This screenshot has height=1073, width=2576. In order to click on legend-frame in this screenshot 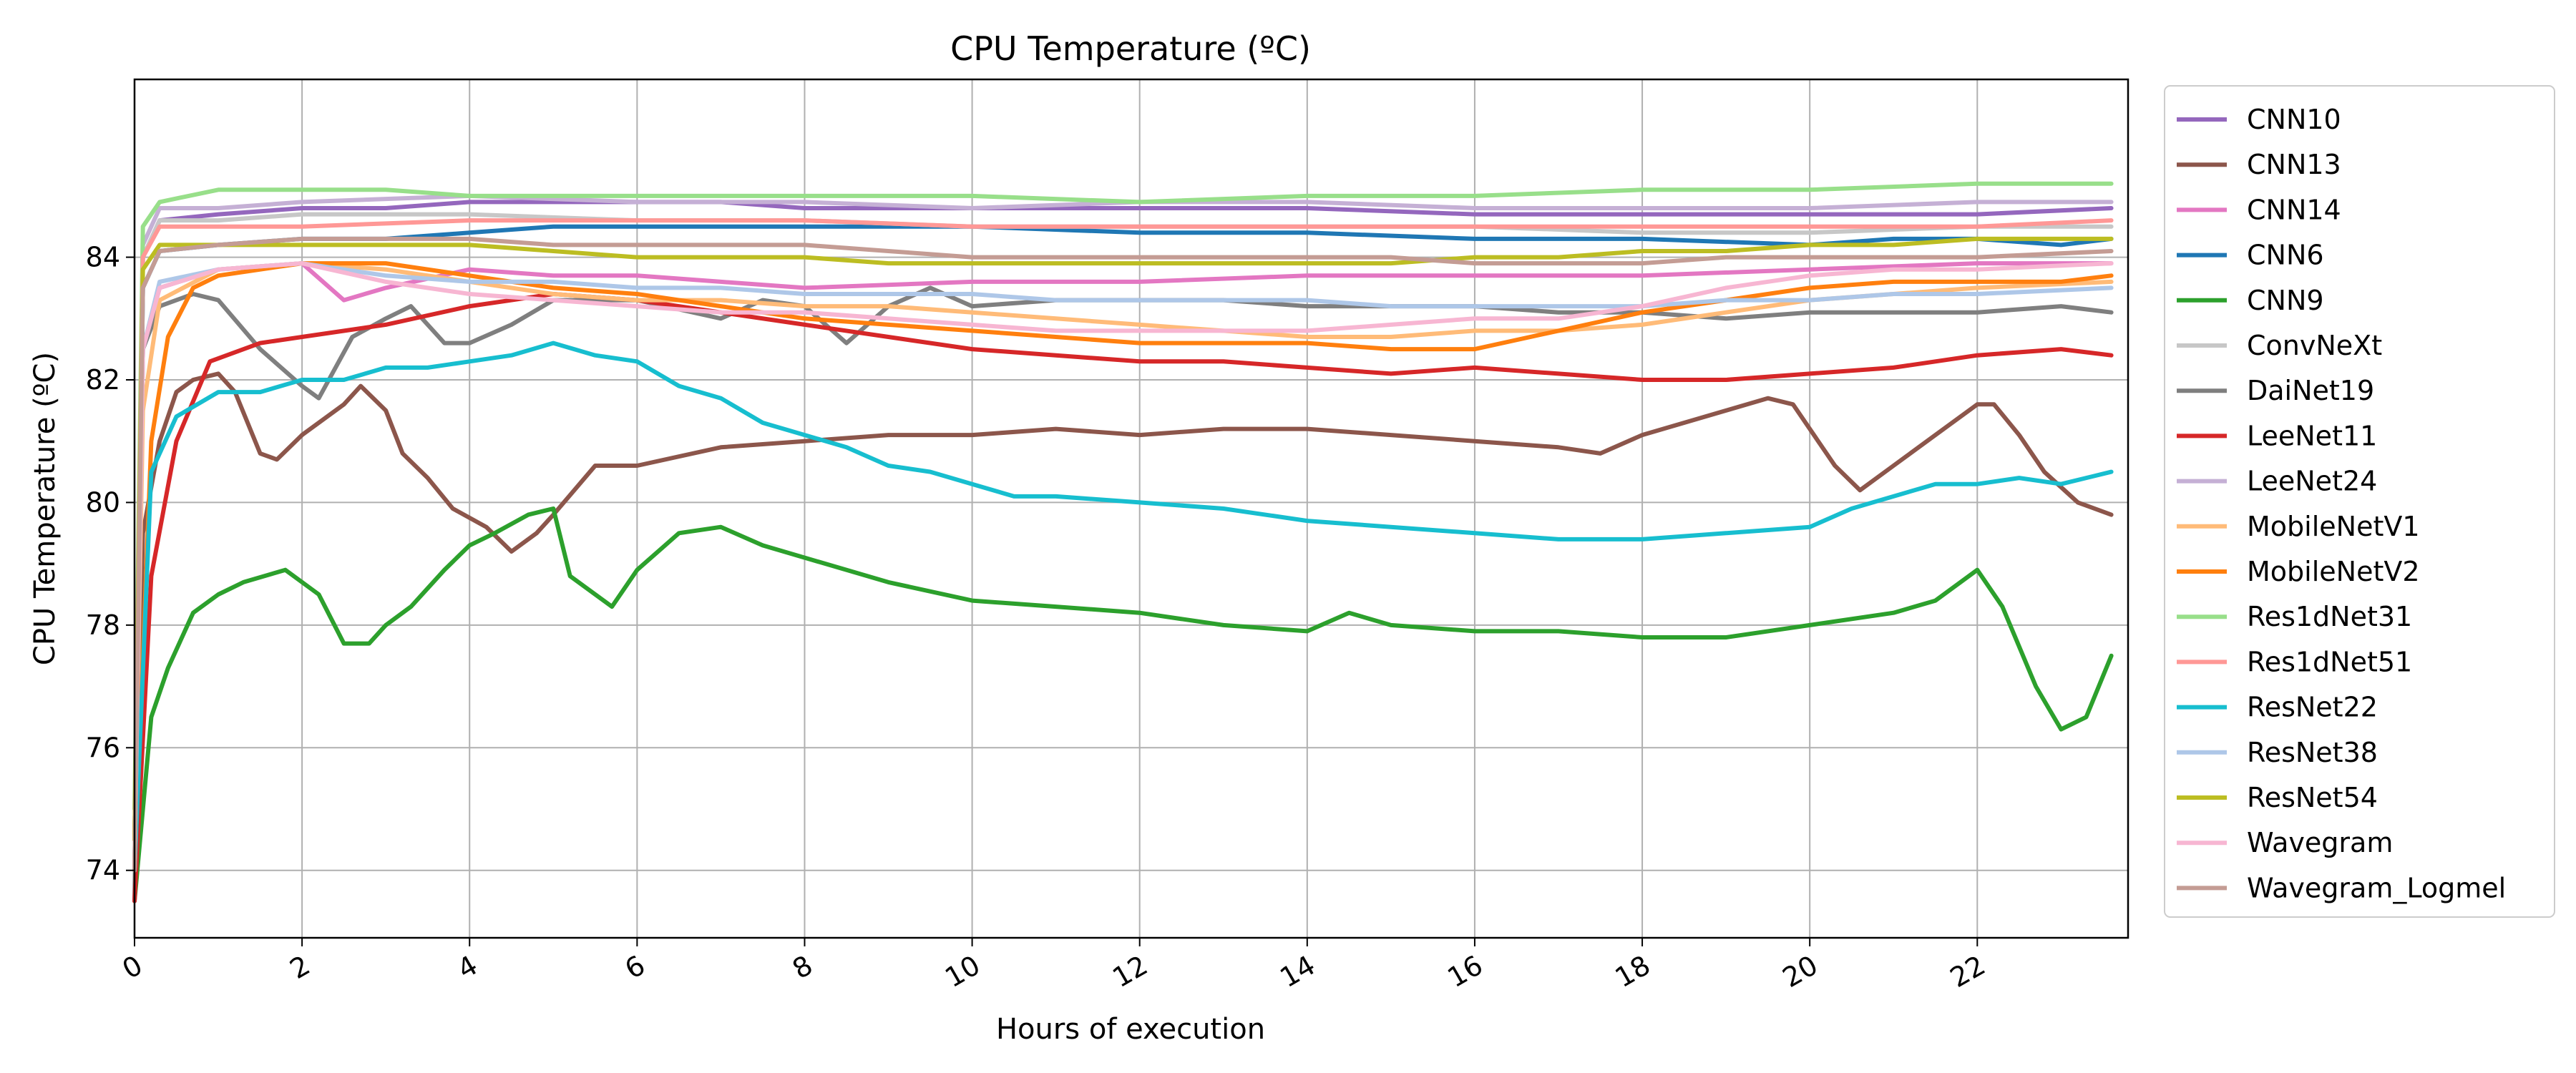, I will do `click(2359, 501)`.